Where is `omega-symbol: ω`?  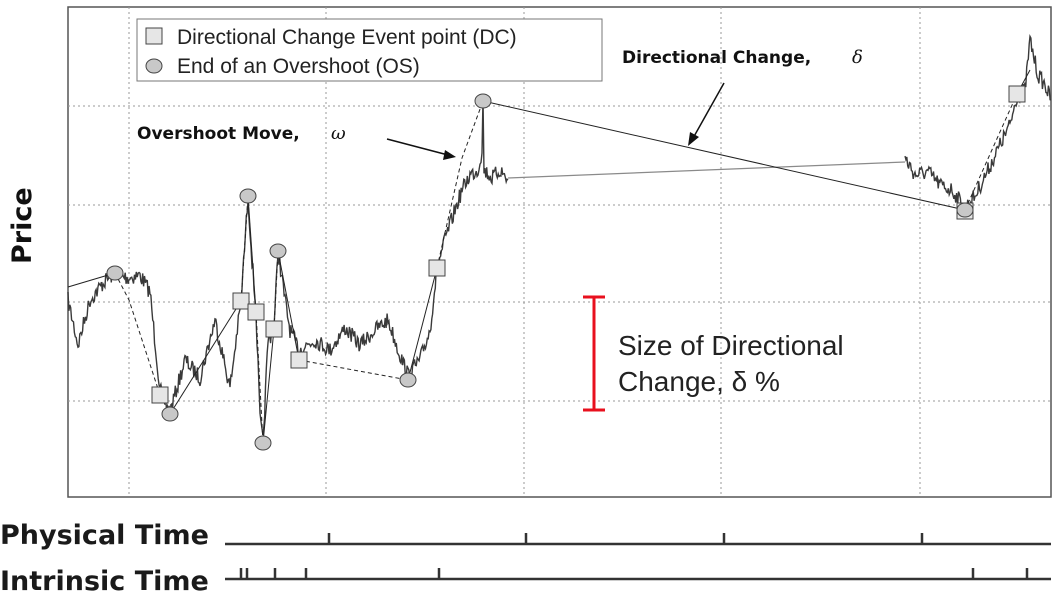 omega-symbol: ω is located at coordinates (338, 133).